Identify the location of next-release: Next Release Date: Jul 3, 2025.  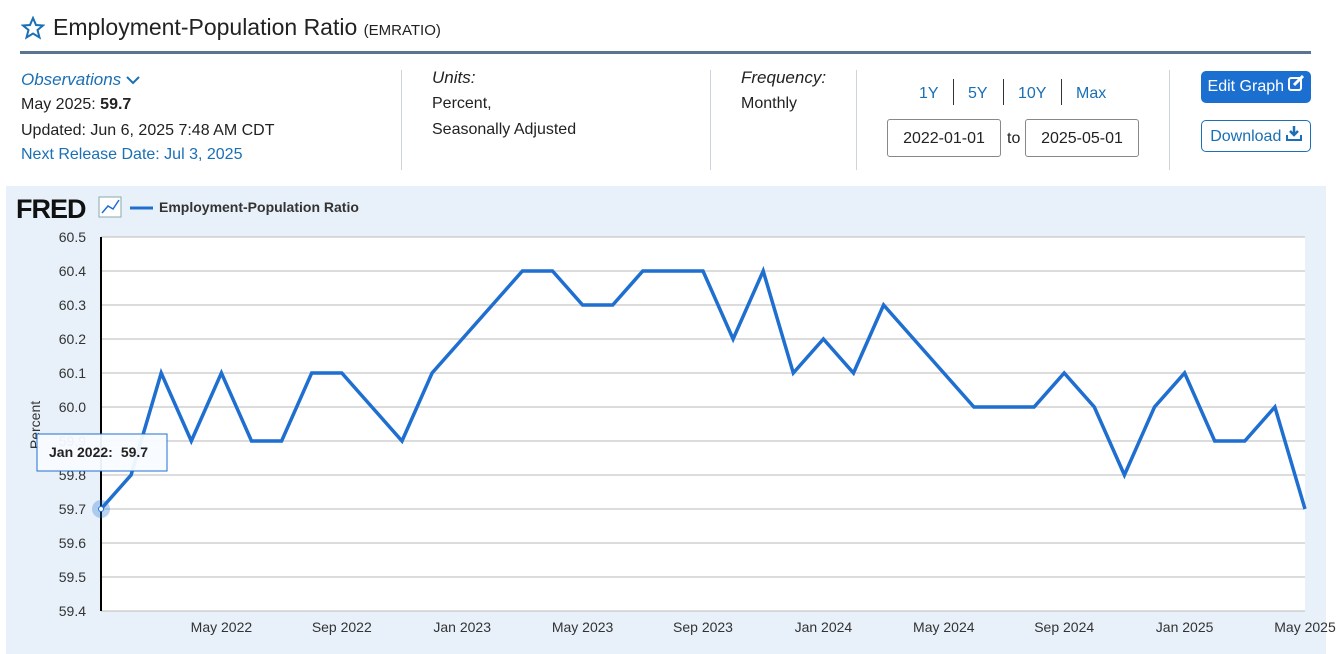
(132, 154).